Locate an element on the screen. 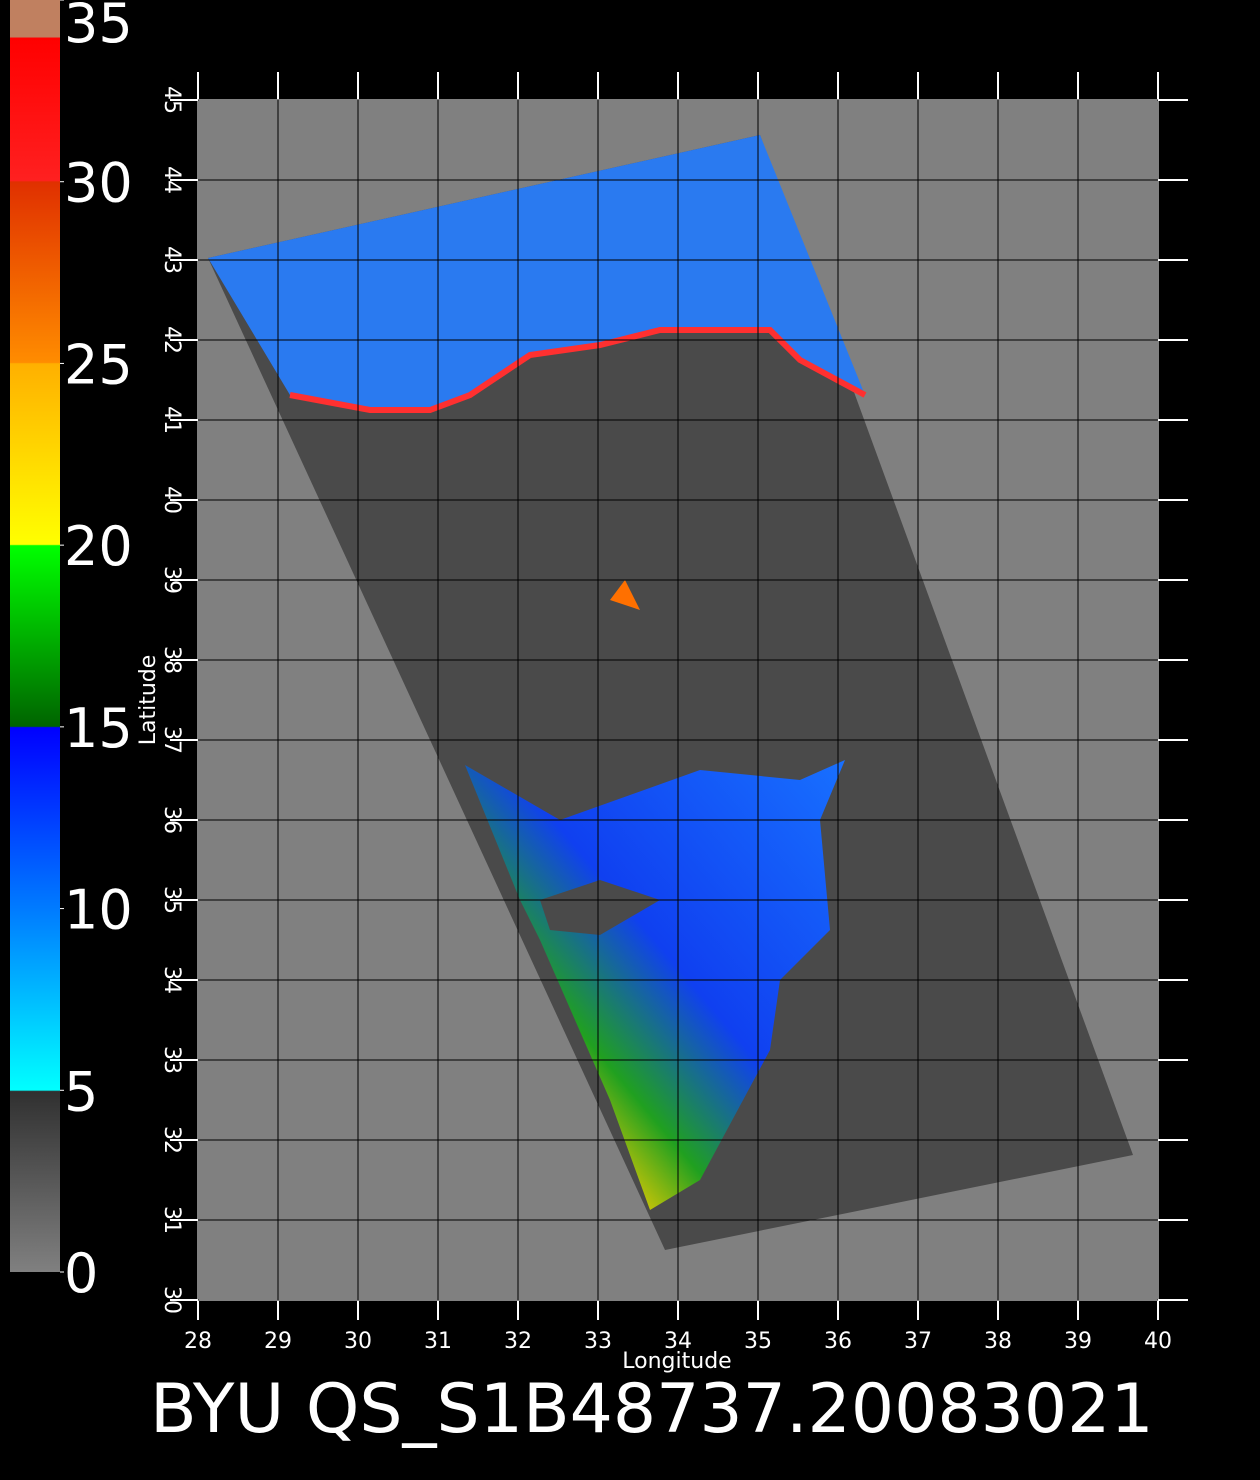  island is located at coordinates (625, 595).